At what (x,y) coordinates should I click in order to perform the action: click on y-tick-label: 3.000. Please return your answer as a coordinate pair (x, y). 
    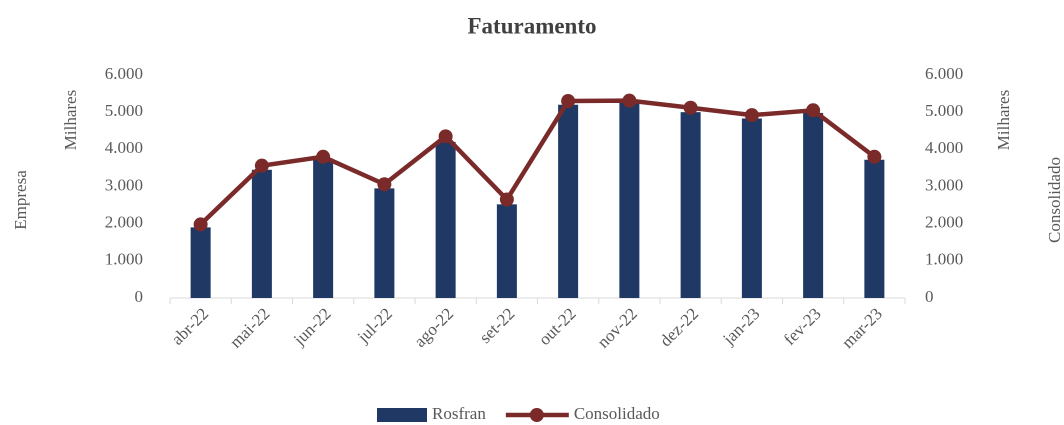
    Looking at the image, I should click on (124, 184).